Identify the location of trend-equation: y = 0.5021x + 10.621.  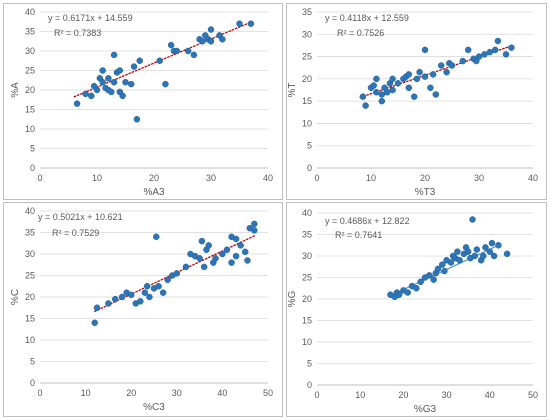
(80, 217).